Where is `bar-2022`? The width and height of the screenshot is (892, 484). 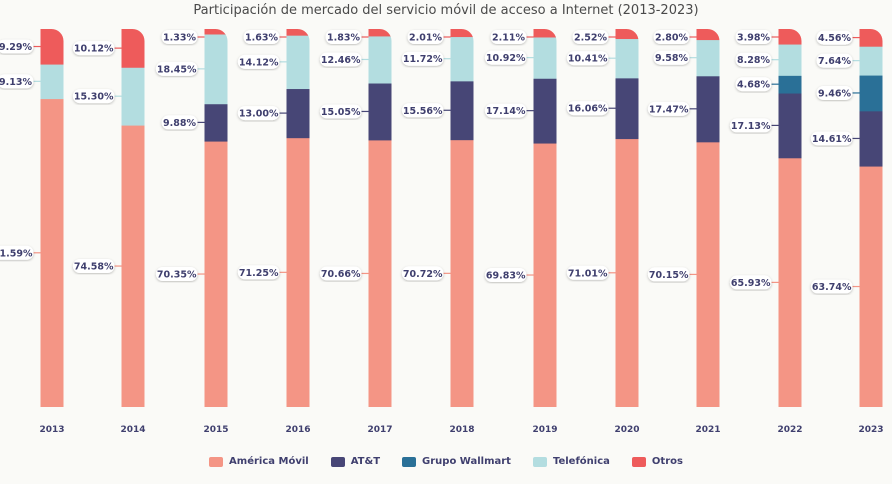 bar-2022 is located at coordinates (790, 218).